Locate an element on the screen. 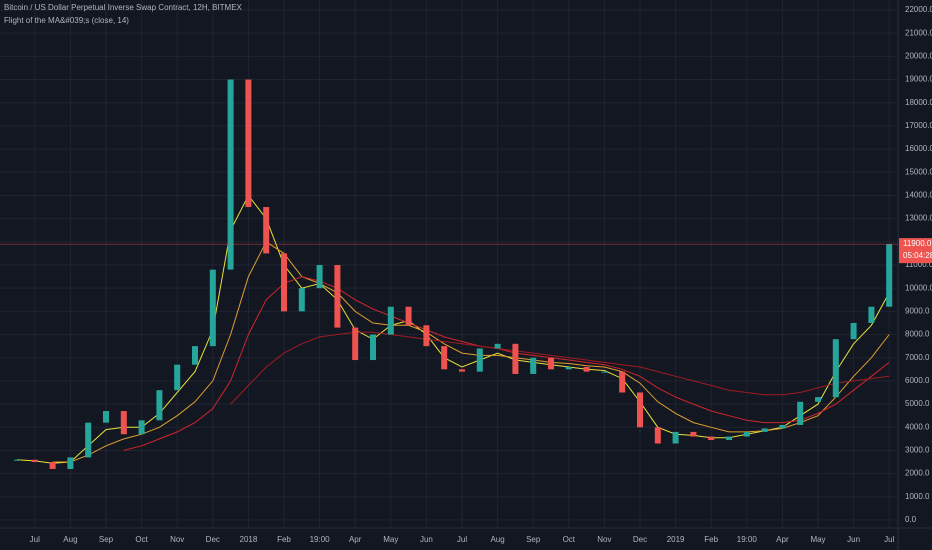 The height and width of the screenshot is (550, 932). y-tick-label: 8000.0 is located at coordinates (917, 334).